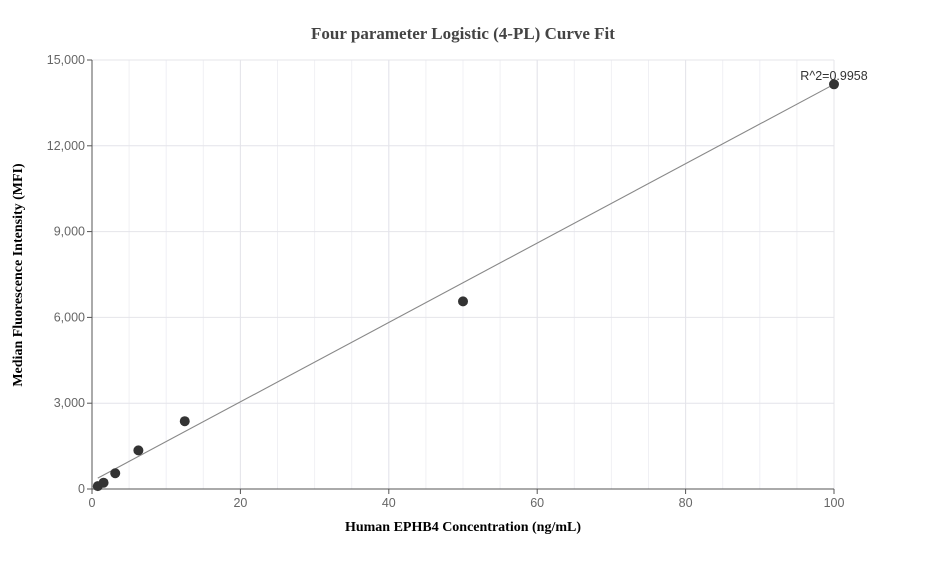 Image resolution: width=927 pixels, height=565 pixels. I want to click on y-tick-label: 9,000, so click(69, 232).